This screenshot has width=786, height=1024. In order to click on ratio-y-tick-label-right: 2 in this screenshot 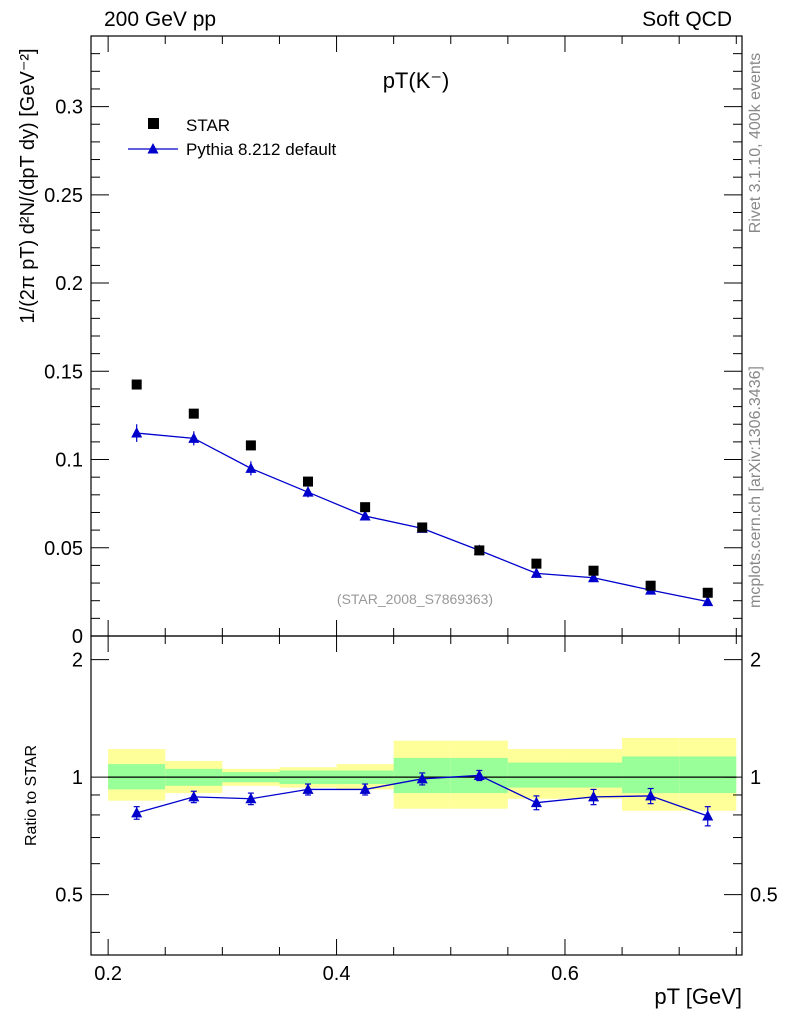, I will do `click(755, 661)`.